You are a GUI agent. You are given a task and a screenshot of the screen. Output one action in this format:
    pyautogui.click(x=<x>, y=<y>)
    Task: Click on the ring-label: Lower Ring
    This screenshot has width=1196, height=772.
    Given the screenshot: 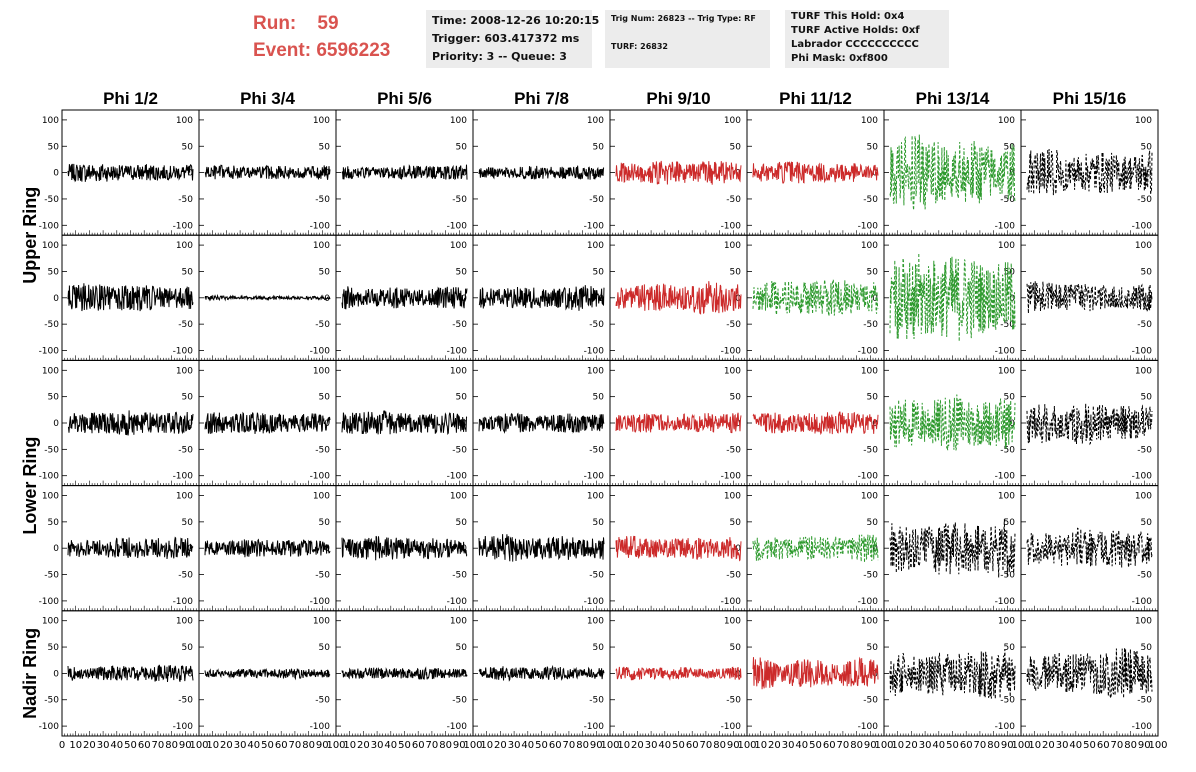 What is the action you would take?
    pyautogui.click(x=30, y=486)
    